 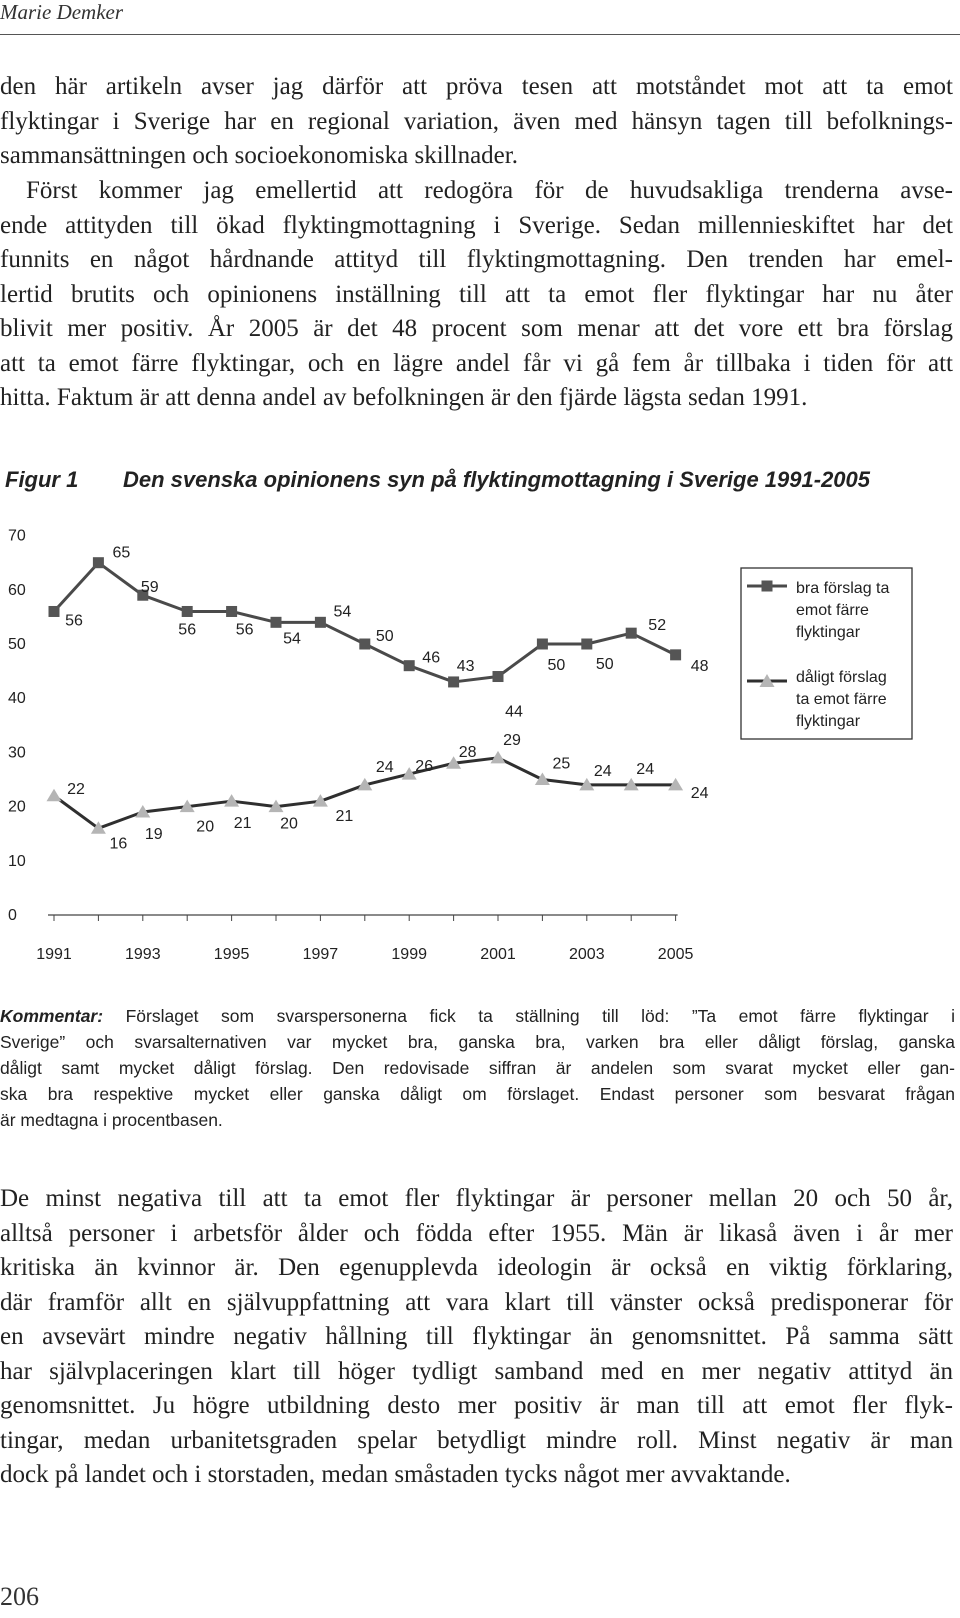 I want to click on legend-marker-daligt, so click(x=767, y=680).